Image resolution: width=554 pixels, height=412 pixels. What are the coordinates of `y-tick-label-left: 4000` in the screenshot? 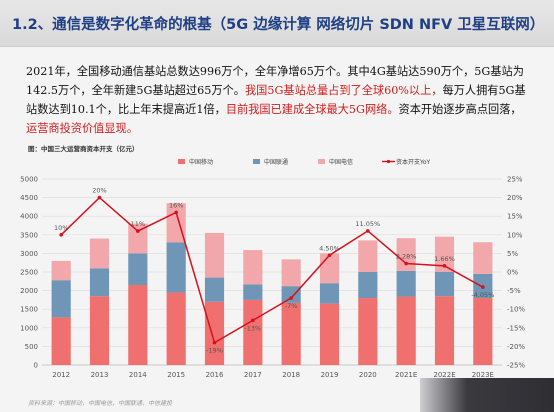 It's located at (29, 217).